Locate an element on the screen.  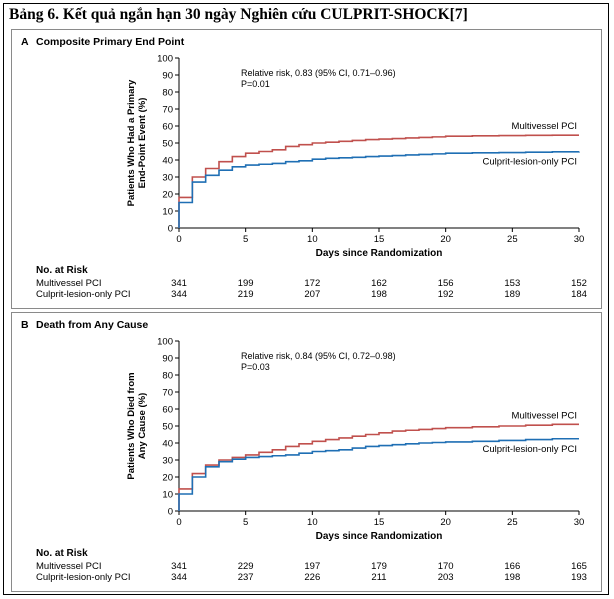
a-ytick-label: 10 is located at coordinates (167, 212).